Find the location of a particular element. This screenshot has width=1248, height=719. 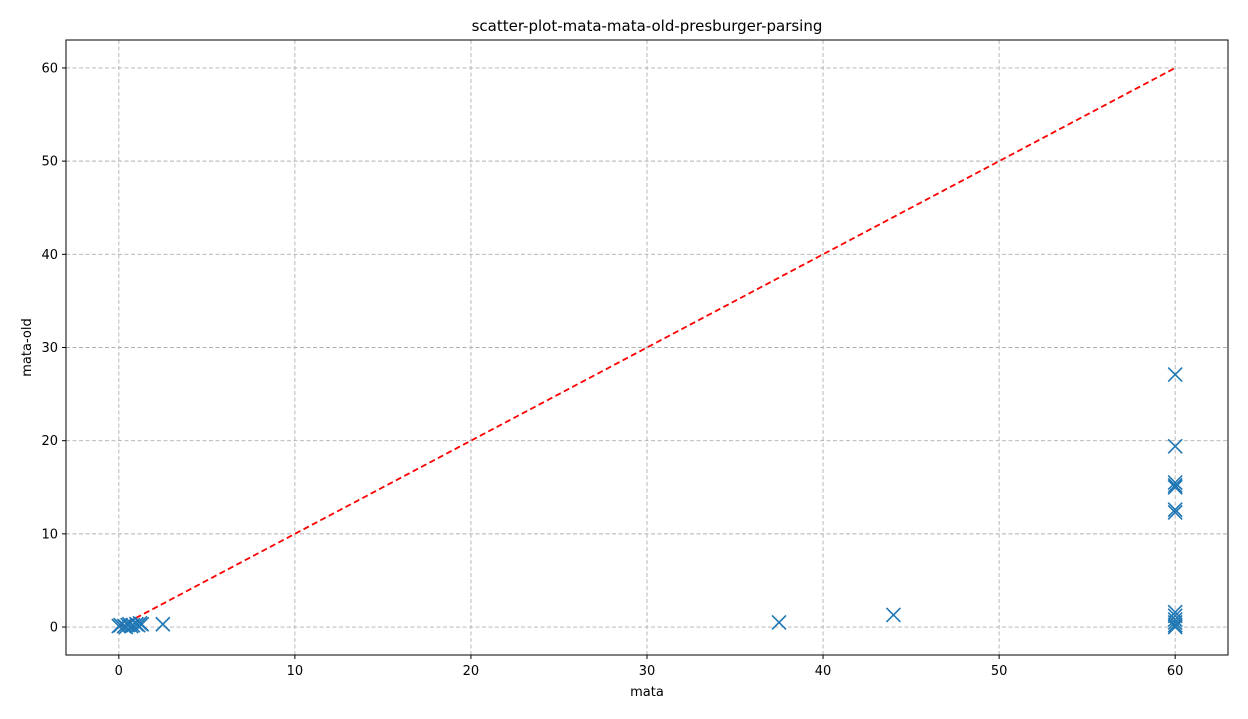

x-tick-label-4: 40 is located at coordinates (823, 671).